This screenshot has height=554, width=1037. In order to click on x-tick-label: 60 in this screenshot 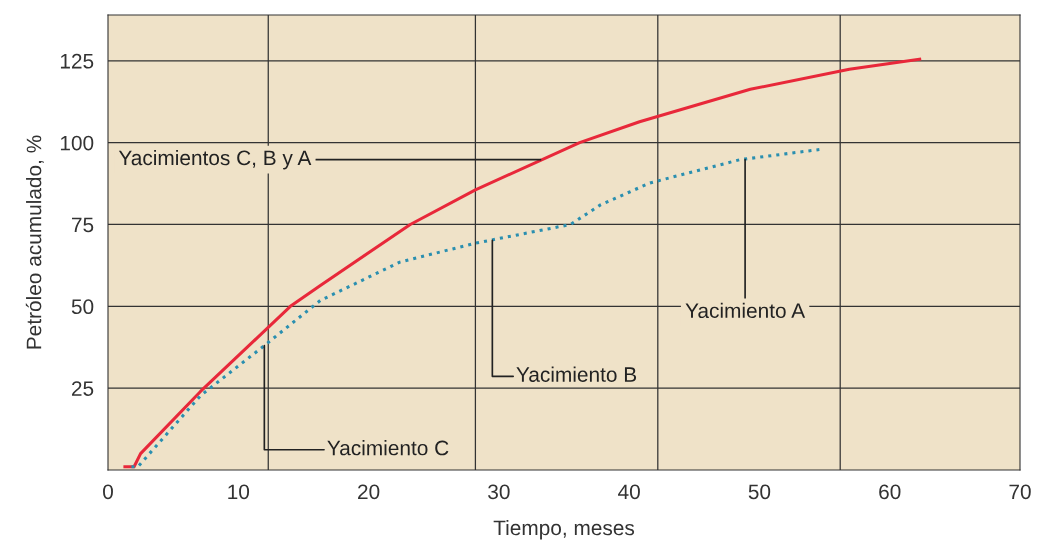, I will do `click(890, 492)`.